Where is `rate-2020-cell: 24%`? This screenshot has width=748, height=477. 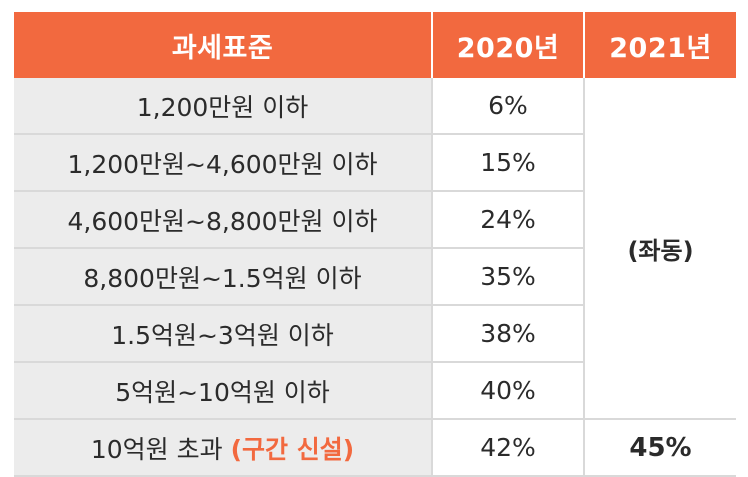
rate-2020-cell: 24% is located at coordinates (508, 220).